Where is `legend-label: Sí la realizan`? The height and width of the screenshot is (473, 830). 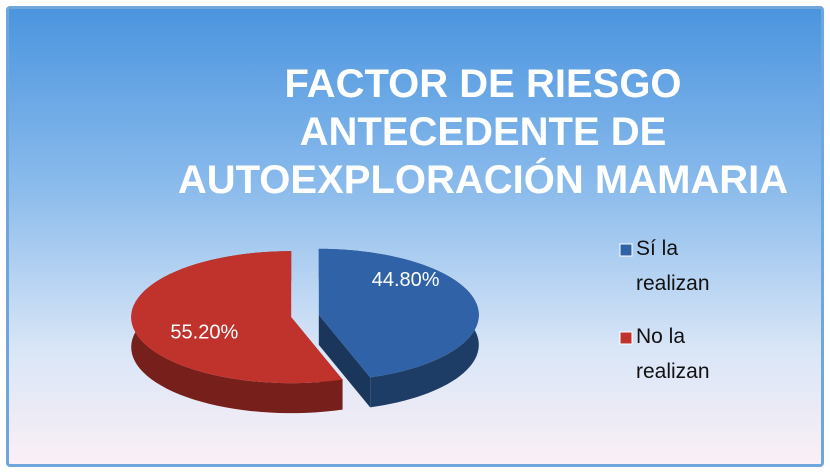 legend-label: Sí la realizan is located at coordinates (673, 266).